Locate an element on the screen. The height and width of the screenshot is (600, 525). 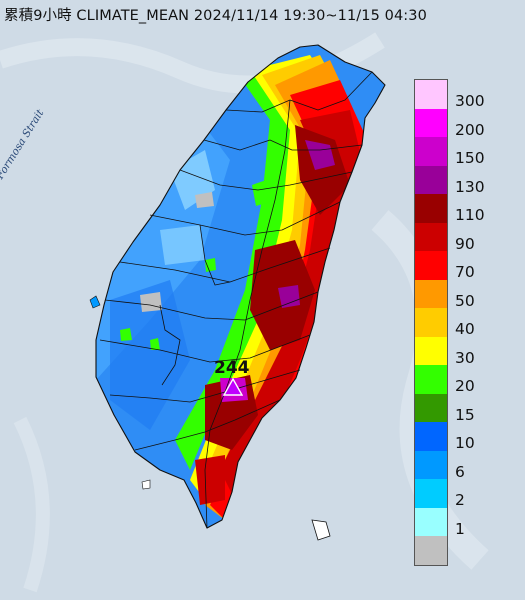
legend-label: 1 is located at coordinates (460, 528).